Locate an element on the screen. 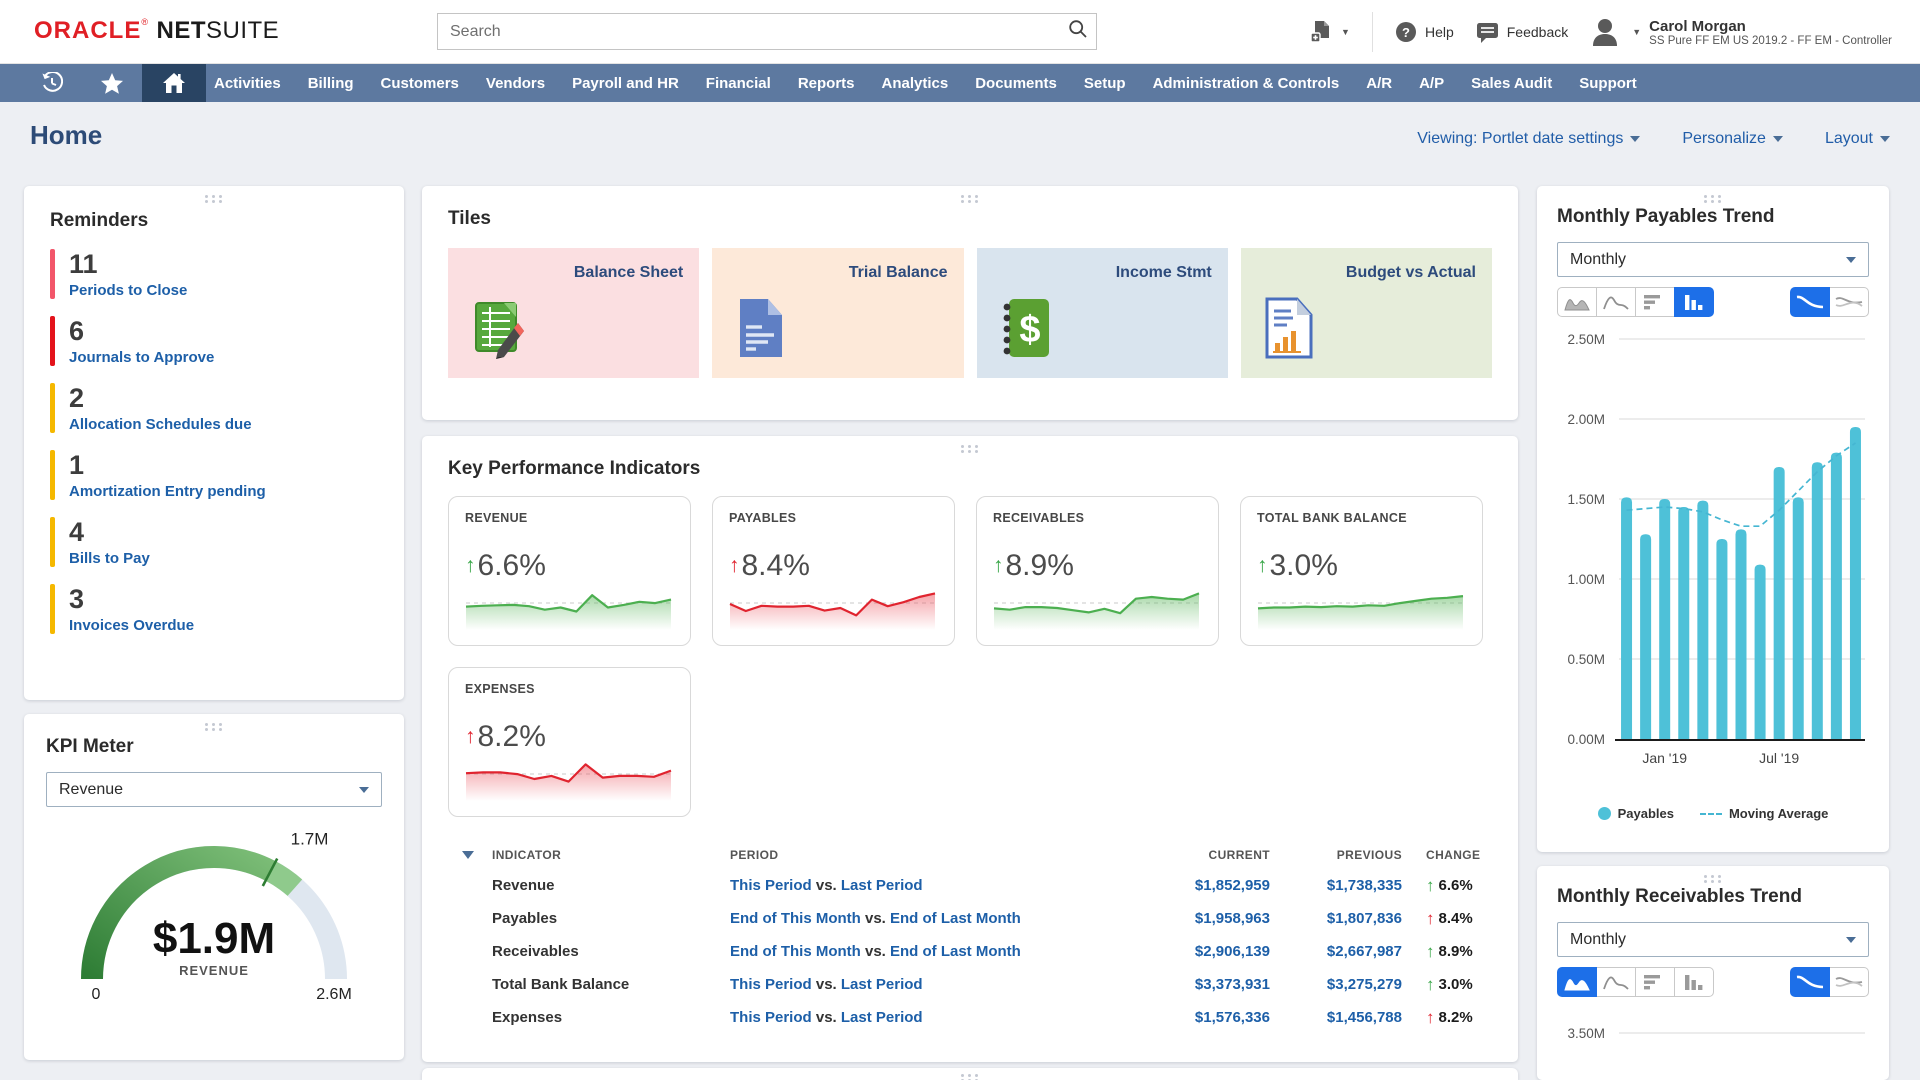 The height and width of the screenshot is (1080, 1920). help-button: ? Help is located at coordinates (1424, 32).